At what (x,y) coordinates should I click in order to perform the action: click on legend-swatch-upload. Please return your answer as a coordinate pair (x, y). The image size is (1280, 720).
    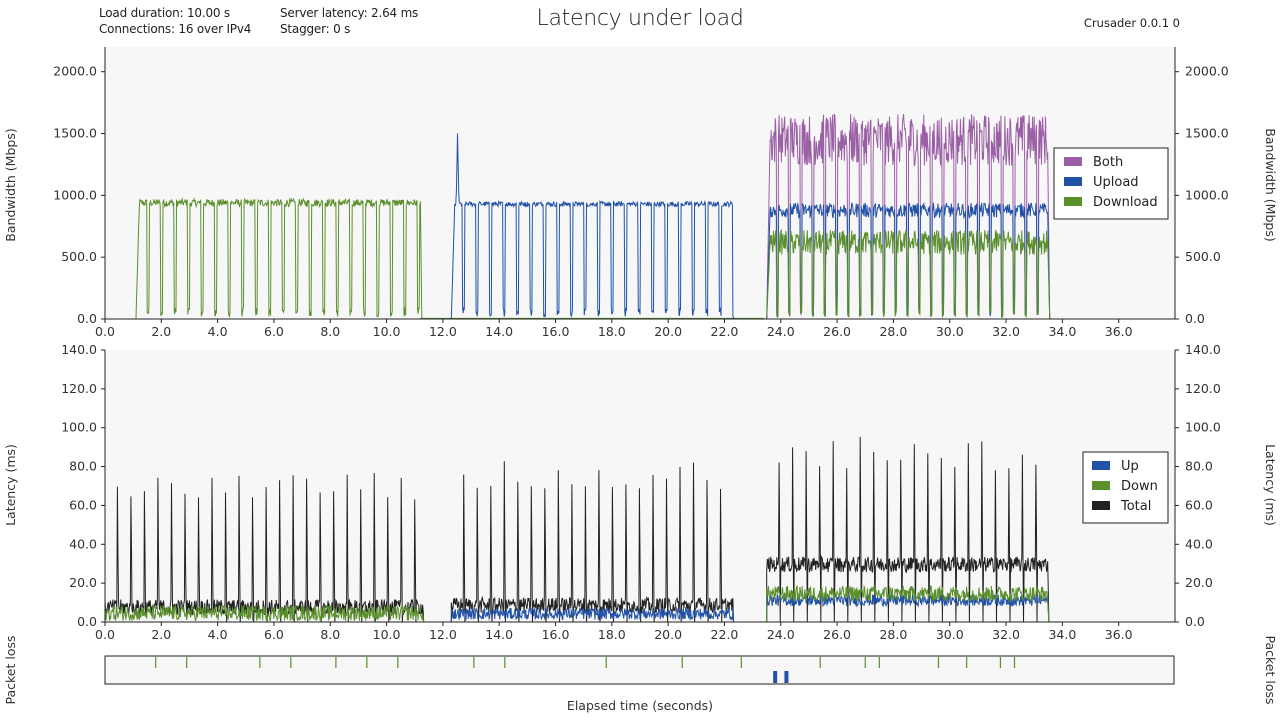
    Looking at the image, I should click on (1073, 181).